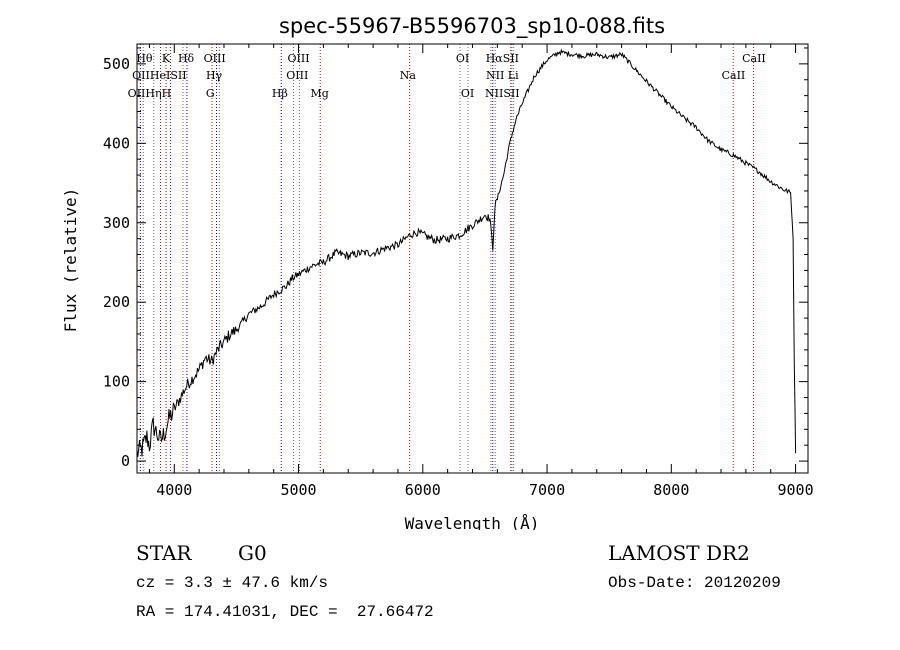  Describe the element at coordinates (149, 93) in the screenshot. I see `spectral-line-label: OIIHηH` at that location.